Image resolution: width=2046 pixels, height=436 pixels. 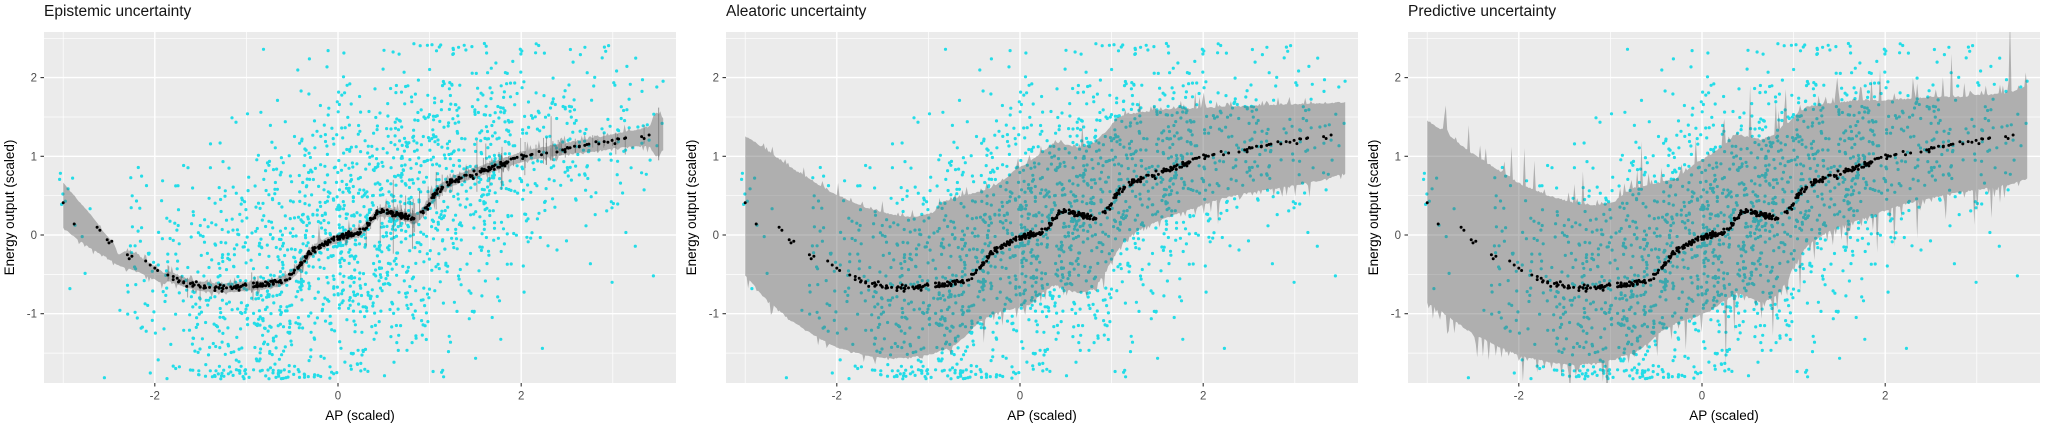 What do you see at coordinates (118, 11) in the screenshot?
I see `chart-title-epistemic: Epistemic uncertainty` at bounding box center [118, 11].